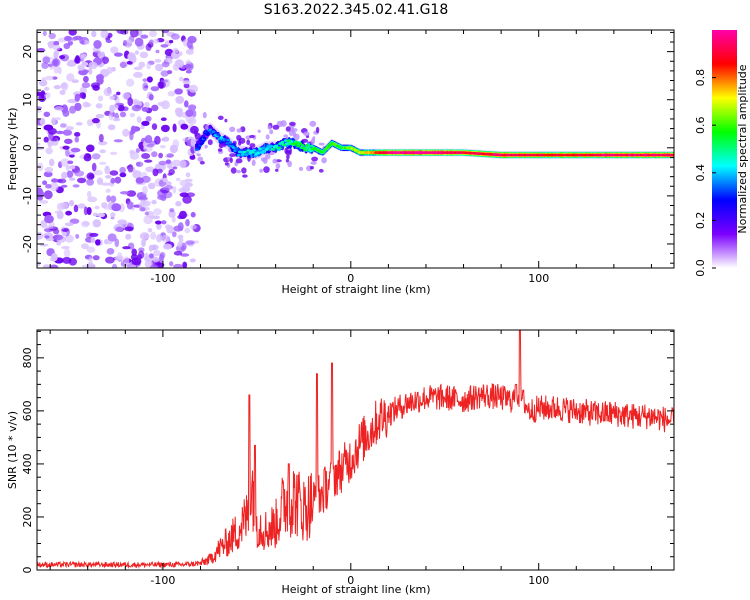 The width and height of the screenshot is (750, 600). I want to click on colorbar-tick-label: 0.0, so click(700, 268).